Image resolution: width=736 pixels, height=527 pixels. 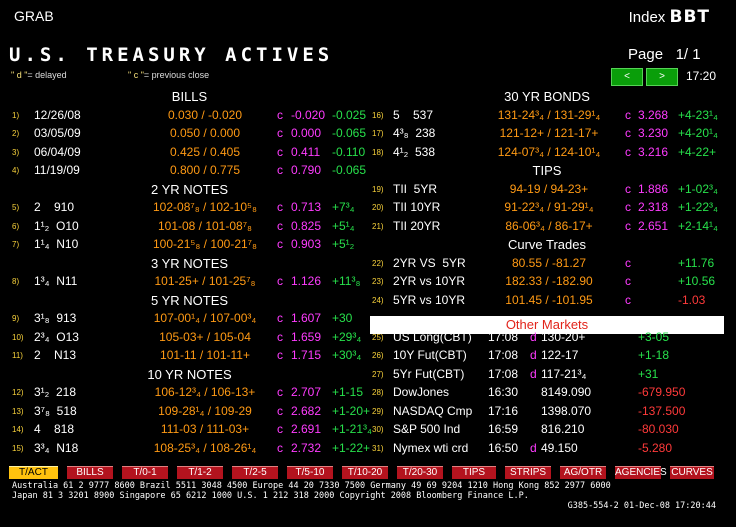 What do you see at coordinates (171, 55) in the screenshot?
I see `page-title: U.S. TREASURY ACTIVES` at bounding box center [171, 55].